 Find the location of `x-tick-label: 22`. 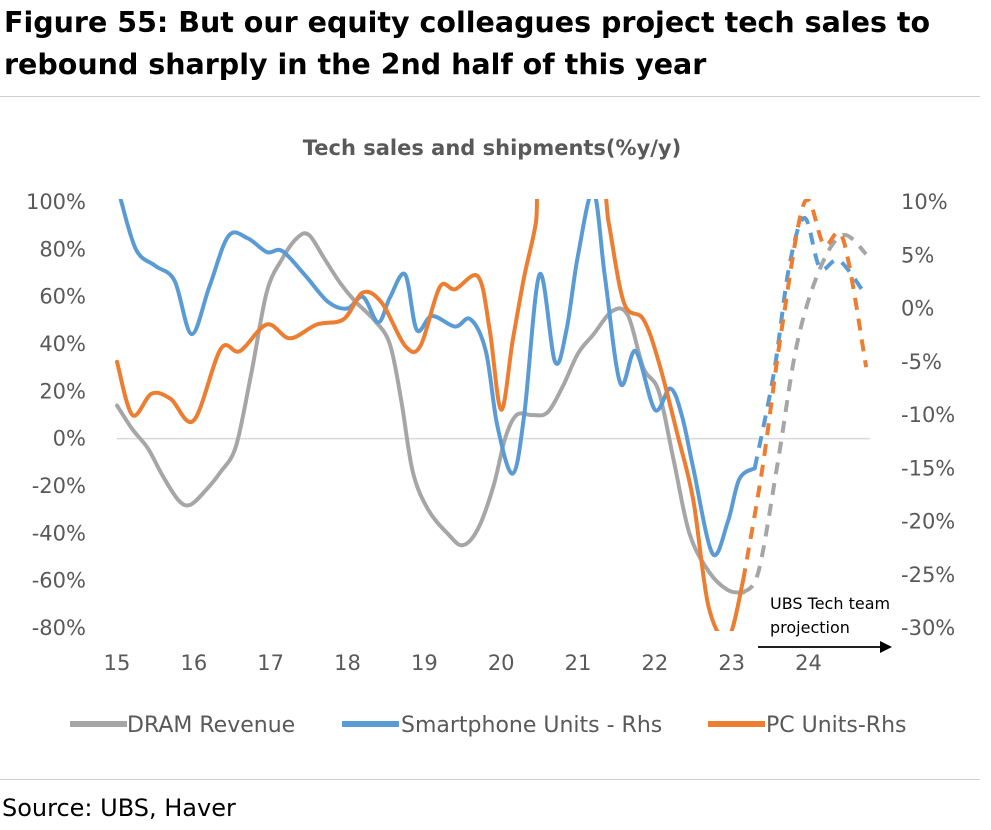

x-tick-label: 22 is located at coordinates (654, 663).